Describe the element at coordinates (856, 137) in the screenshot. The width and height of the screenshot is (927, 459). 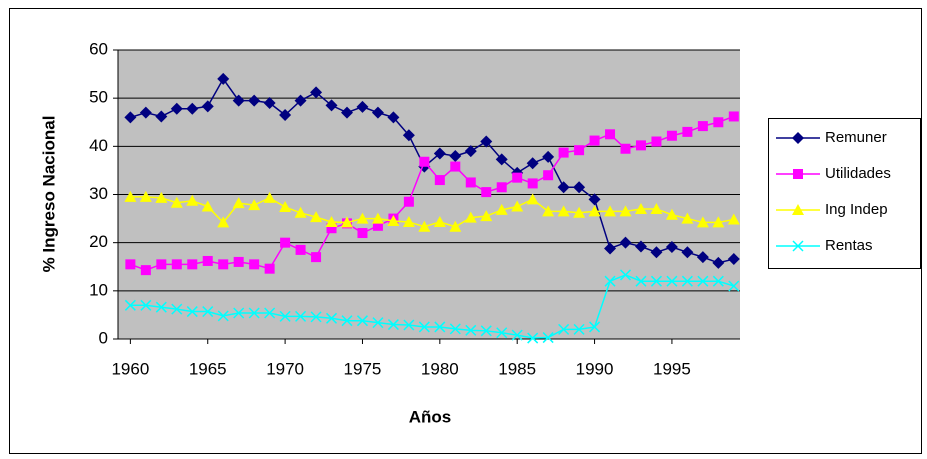
I see `legend-label: Remuner` at that location.